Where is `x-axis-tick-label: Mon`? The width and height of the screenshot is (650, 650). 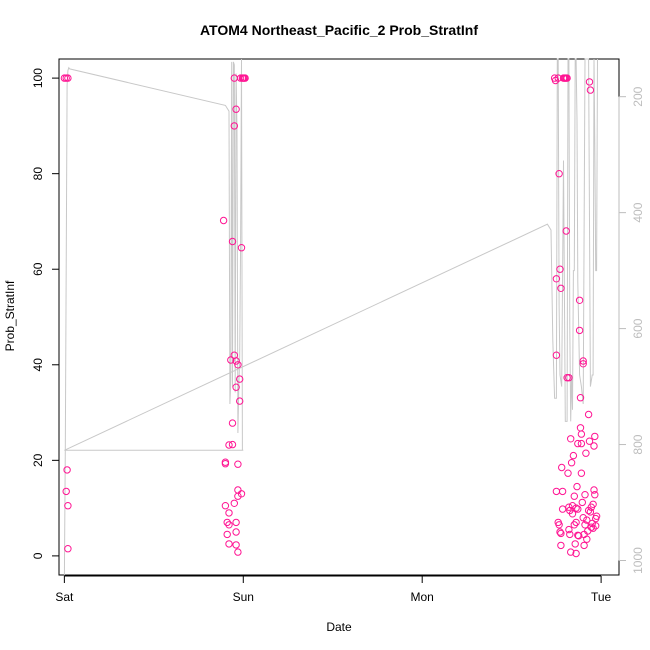 x-axis-tick-label: Mon is located at coordinates (422, 597).